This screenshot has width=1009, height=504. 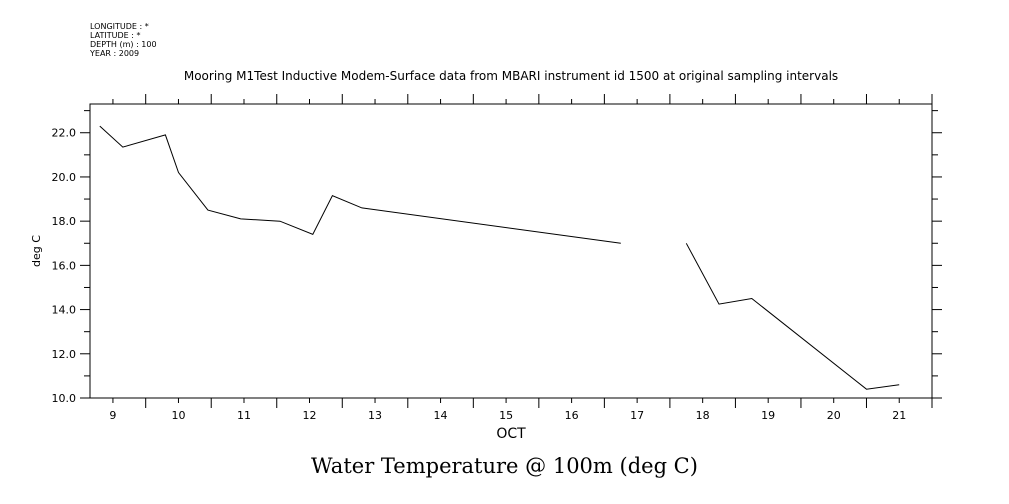 What do you see at coordinates (572, 415) in the screenshot?
I see `x-tick-label: 16` at bounding box center [572, 415].